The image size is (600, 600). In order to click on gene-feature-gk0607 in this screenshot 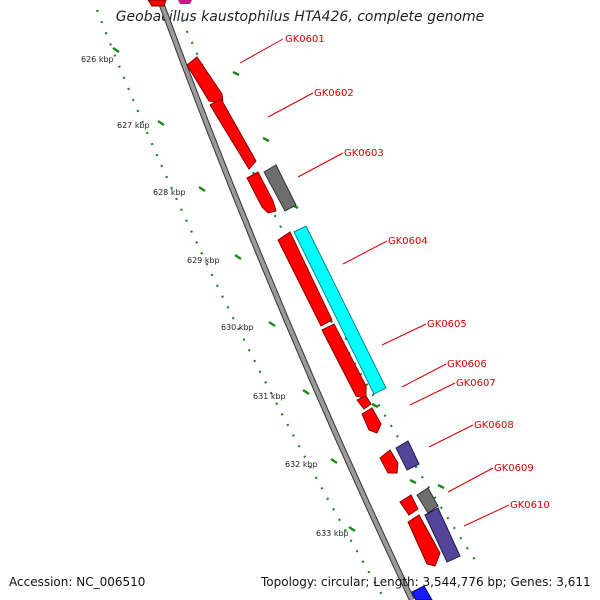, I will do `click(371, 420)`.